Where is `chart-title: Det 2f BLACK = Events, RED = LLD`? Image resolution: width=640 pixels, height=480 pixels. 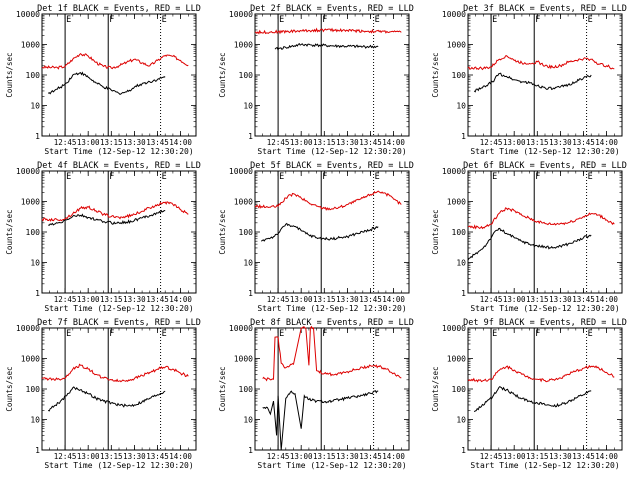
chart-title: Det 2f BLACK = Events, RED = LLD is located at coordinates (332, 9).